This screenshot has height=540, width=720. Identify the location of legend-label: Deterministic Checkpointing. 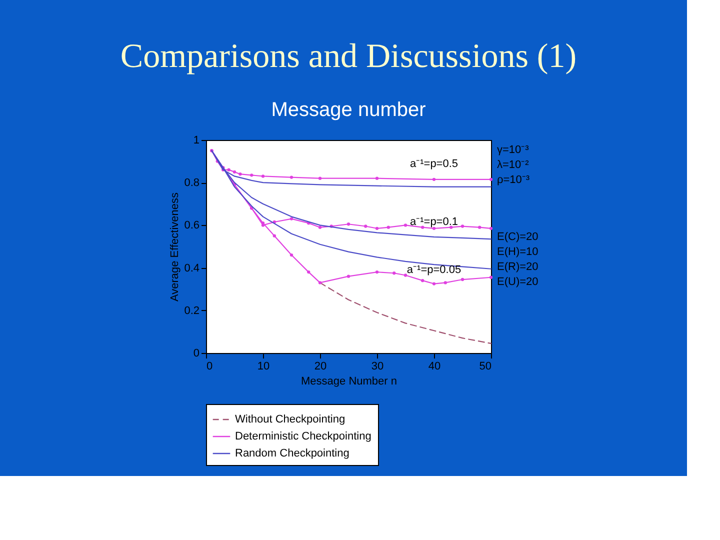
(303, 436).